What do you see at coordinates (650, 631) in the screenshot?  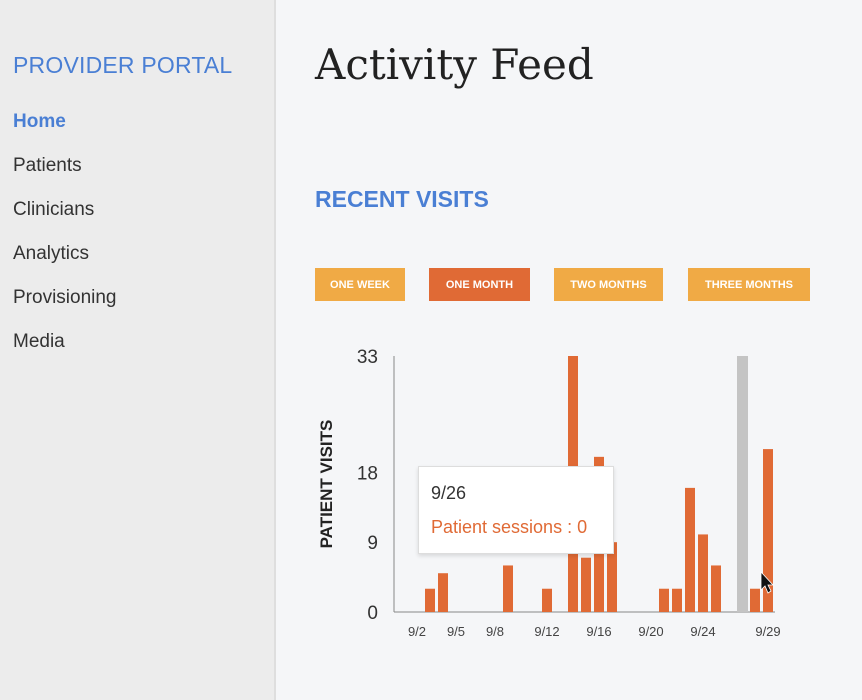 I see `x-tick-label: 9/20` at bounding box center [650, 631].